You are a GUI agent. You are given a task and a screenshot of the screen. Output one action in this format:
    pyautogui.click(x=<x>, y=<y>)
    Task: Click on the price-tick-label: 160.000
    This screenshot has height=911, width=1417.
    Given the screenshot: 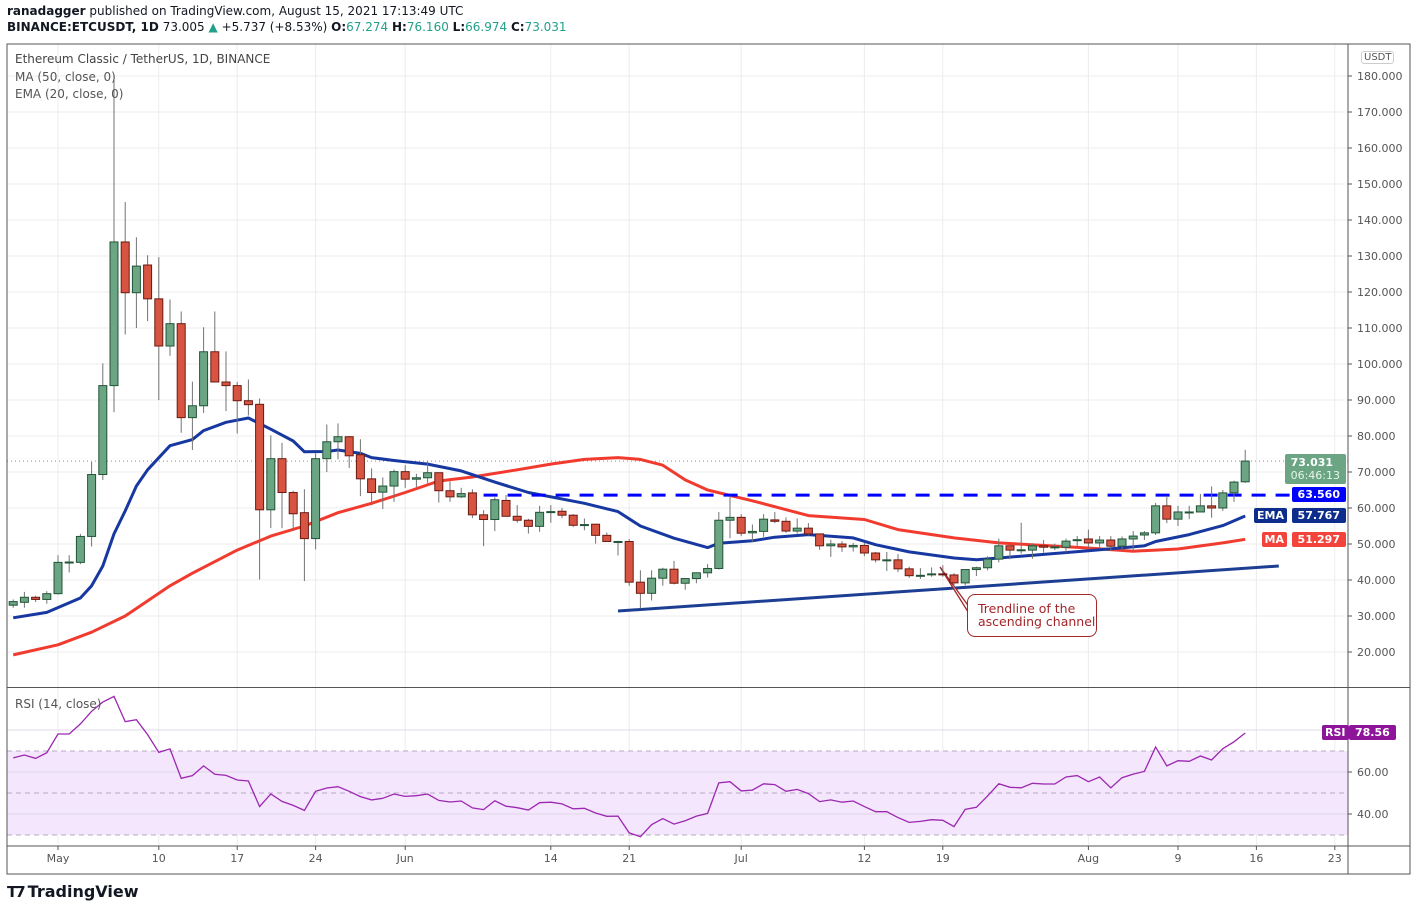 What is the action you would take?
    pyautogui.click(x=1380, y=148)
    